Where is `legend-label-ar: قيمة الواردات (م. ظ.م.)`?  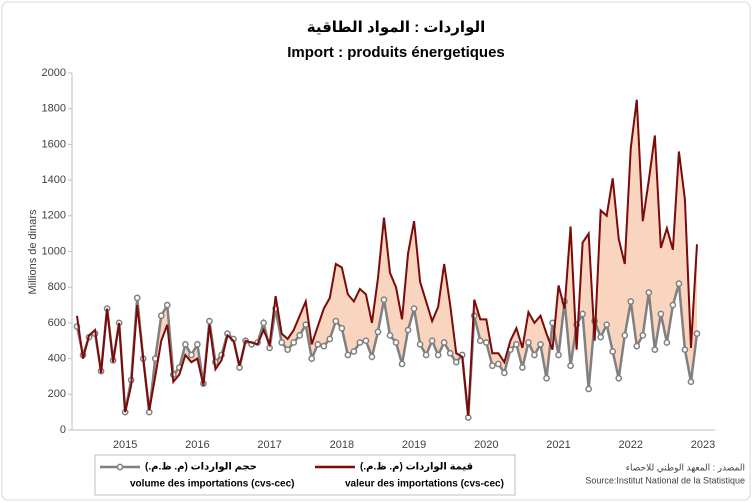 legend-label-ar: قيمة الواردات (م. ظ.م.) is located at coordinates (416, 467).